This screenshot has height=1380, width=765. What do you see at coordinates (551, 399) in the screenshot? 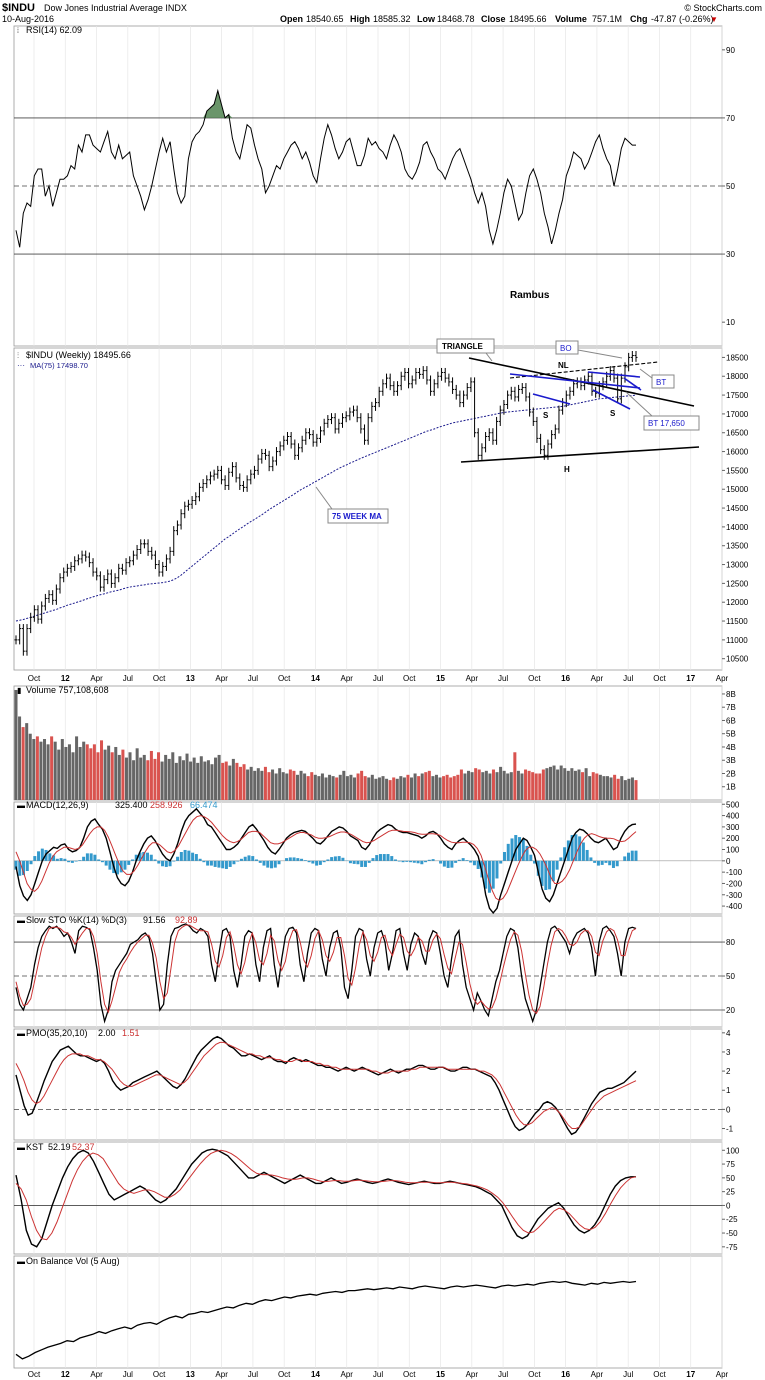
I see `left-shoulder-line` at bounding box center [551, 399].